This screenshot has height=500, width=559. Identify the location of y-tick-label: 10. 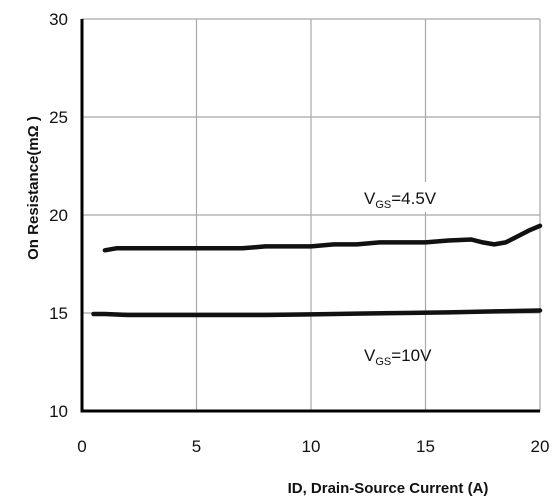
(58, 411).